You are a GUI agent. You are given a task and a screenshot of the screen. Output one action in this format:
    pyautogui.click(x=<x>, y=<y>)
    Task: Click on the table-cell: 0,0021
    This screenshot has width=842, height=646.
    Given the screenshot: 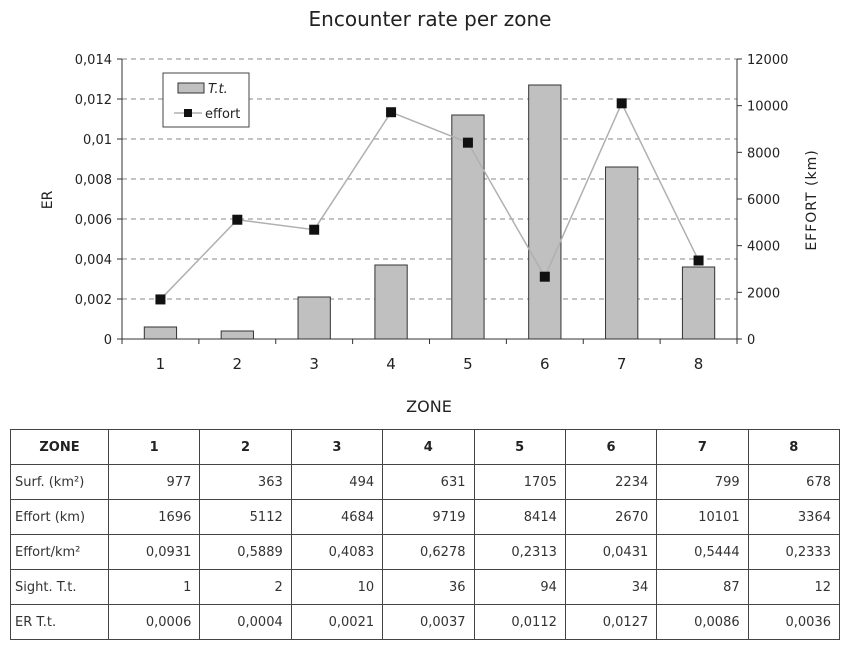 What is the action you would take?
    pyautogui.click(x=337, y=622)
    